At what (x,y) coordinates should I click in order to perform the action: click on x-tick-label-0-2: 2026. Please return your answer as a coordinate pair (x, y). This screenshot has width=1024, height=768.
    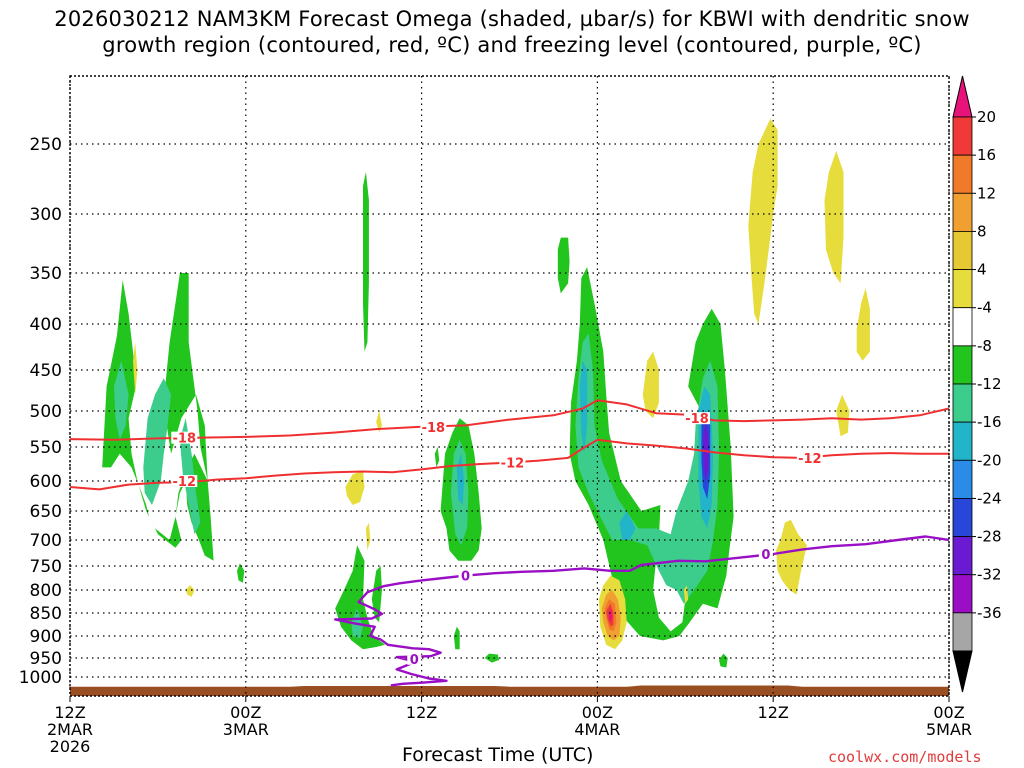
    Looking at the image, I should click on (70, 746).